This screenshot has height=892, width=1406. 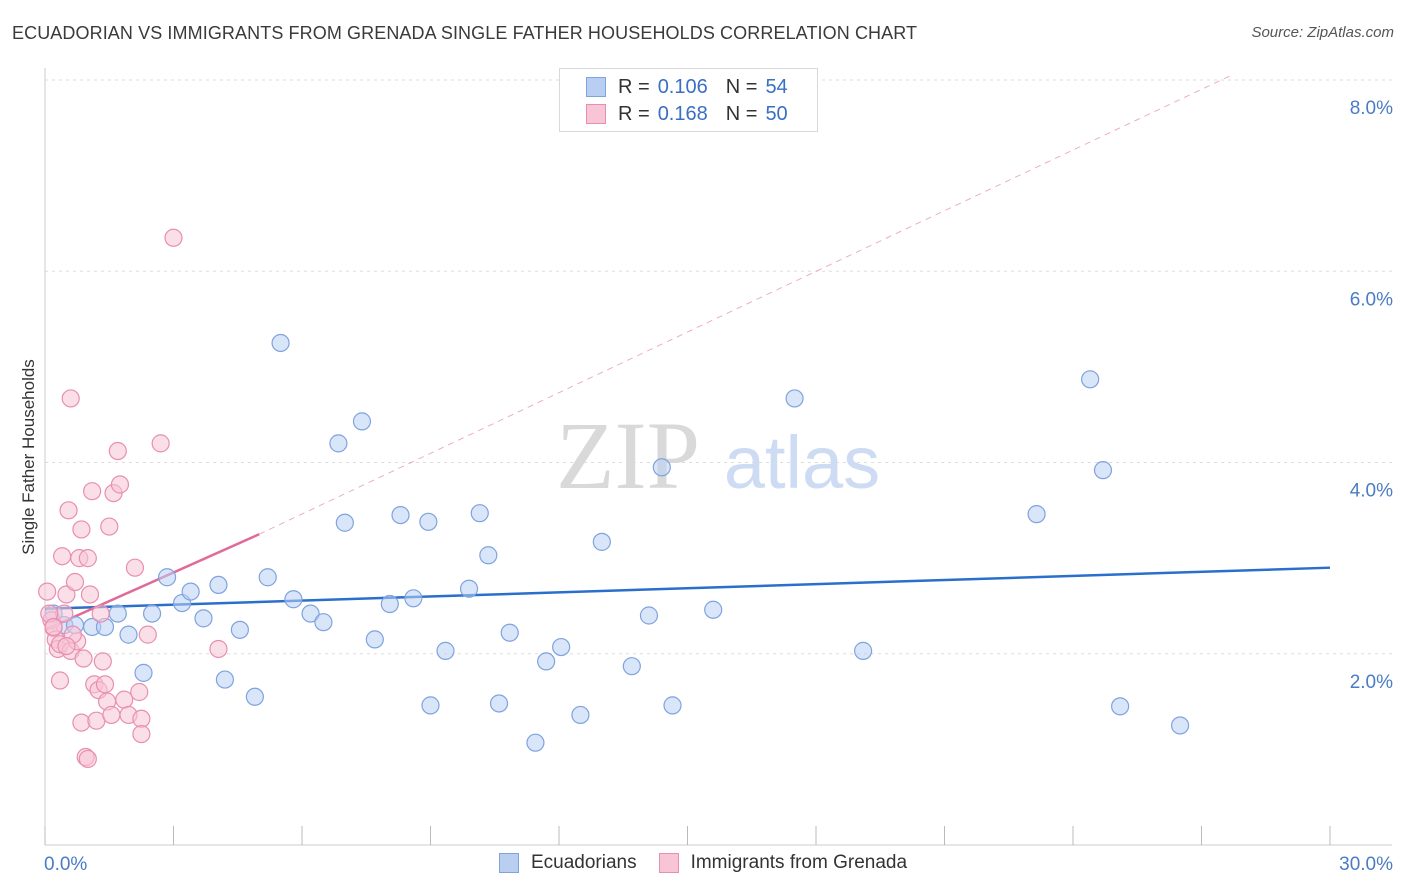 What do you see at coordinates (583, 862) in the screenshot?
I see `legend-label-ecuadorians: Ecuadorians` at bounding box center [583, 862].